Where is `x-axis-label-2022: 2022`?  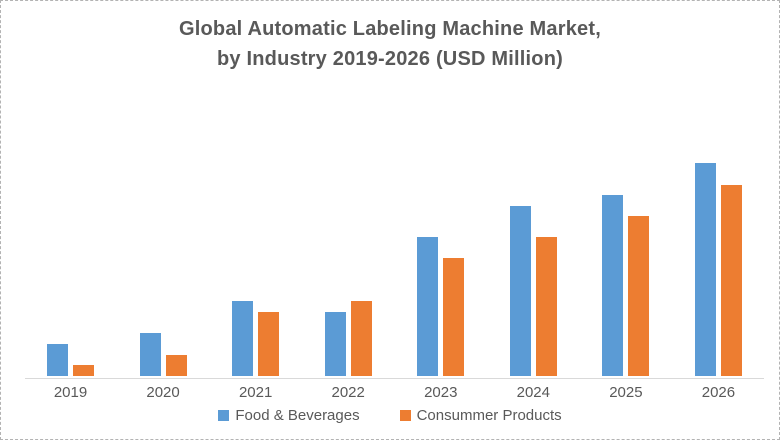 x-axis-label-2022: 2022 is located at coordinates (348, 392).